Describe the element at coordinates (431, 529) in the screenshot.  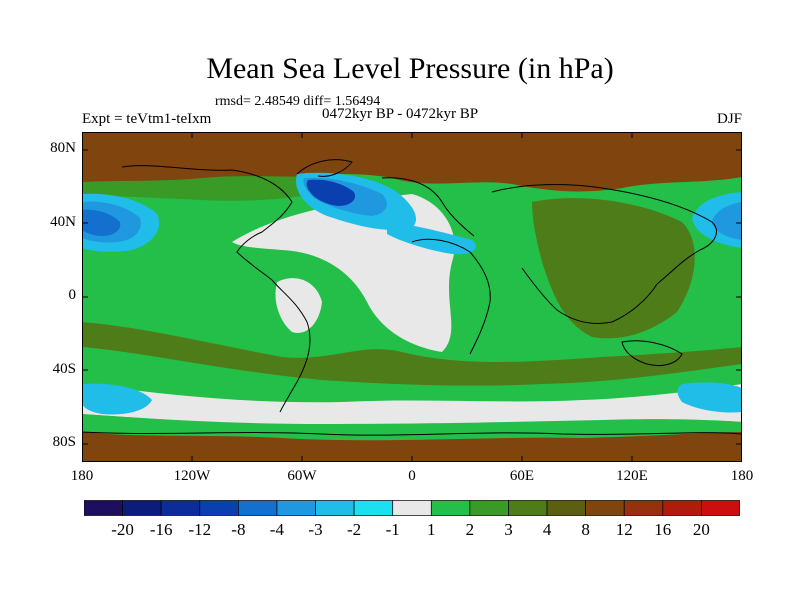
I see `colorbar-label: 1` at that location.